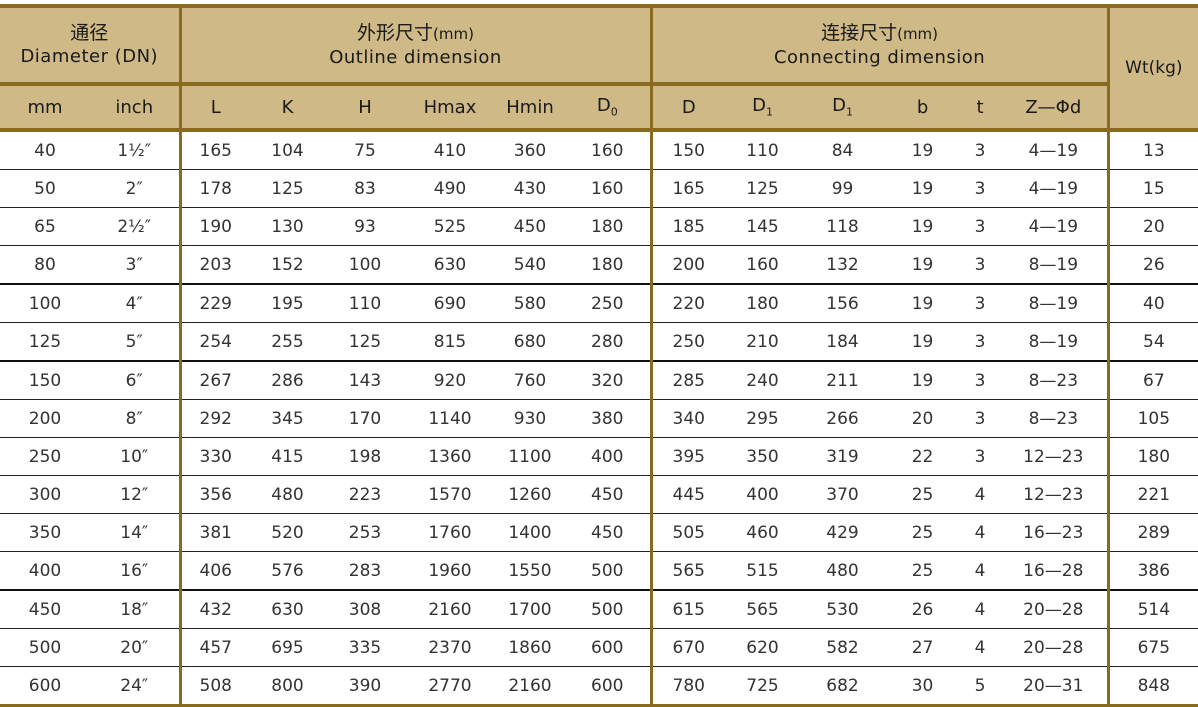  I want to click on table-cell: 200, so click(688, 265).